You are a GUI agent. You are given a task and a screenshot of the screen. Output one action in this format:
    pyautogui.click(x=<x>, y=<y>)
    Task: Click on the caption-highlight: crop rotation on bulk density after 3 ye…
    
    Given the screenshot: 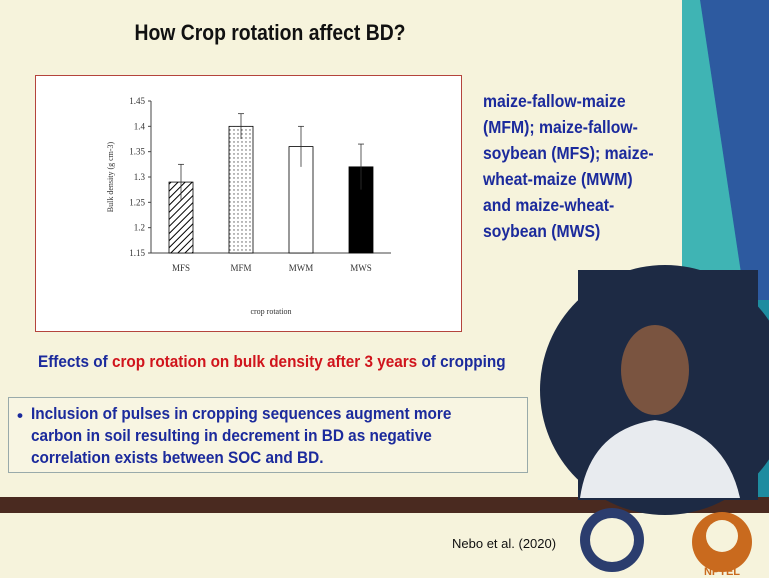 What is the action you would take?
    pyautogui.click(x=264, y=361)
    